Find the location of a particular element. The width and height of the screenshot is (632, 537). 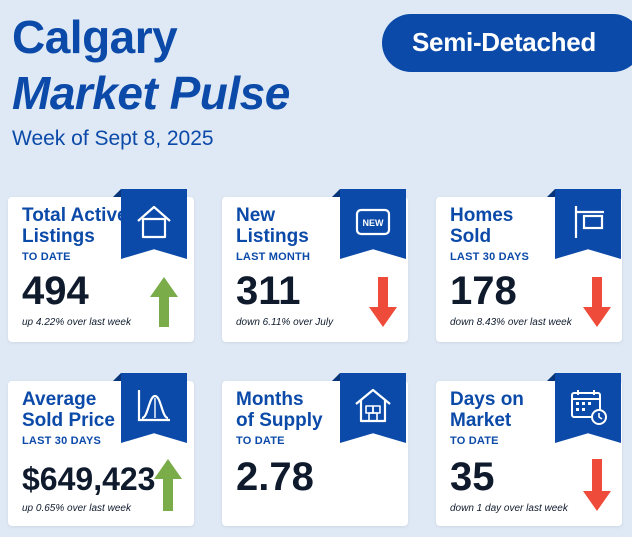

property-type-badge: Semi-Detached is located at coordinates (507, 43).